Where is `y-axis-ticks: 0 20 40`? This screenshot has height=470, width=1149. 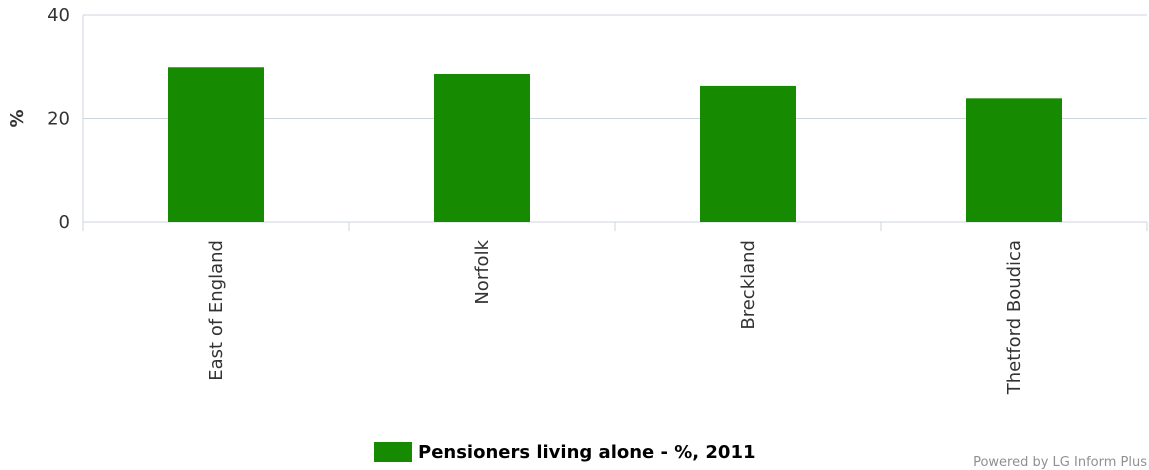 y-axis-ticks: 0 20 40 is located at coordinates (58, 119).